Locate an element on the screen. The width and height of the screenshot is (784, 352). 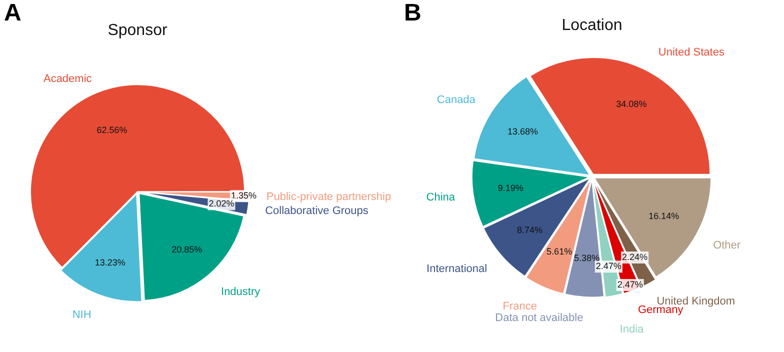
slice-label: Public-private partnership is located at coordinates (329, 197).